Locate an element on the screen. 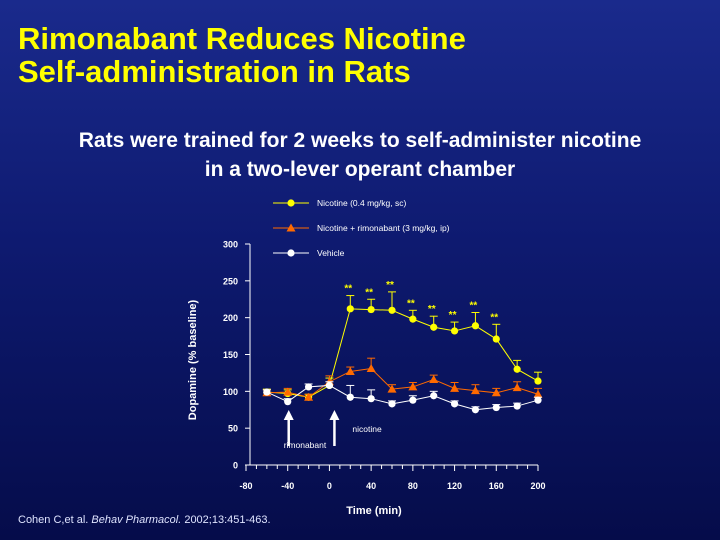 The height and width of the screenshot is (540, 720). citation-authors: Cohen C,et al. is located at coordinates (55, 520).